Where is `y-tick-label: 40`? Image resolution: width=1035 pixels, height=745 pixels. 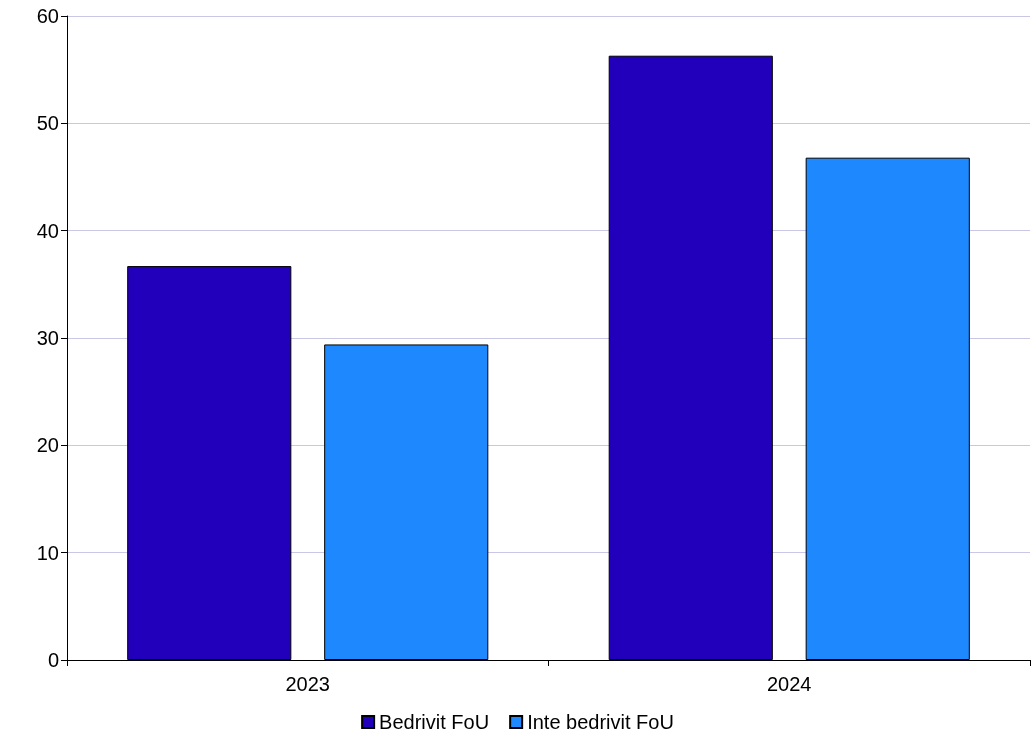 y-tick-label: 40 is located at coordinates (47, 230).